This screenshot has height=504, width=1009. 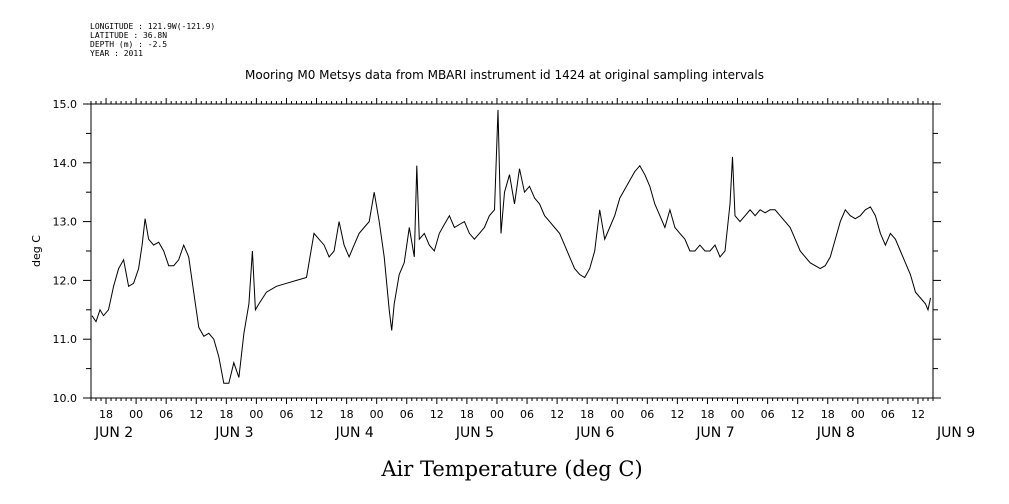 I want to click on x-day-label: JUN 9, so click(x=955, y=433).